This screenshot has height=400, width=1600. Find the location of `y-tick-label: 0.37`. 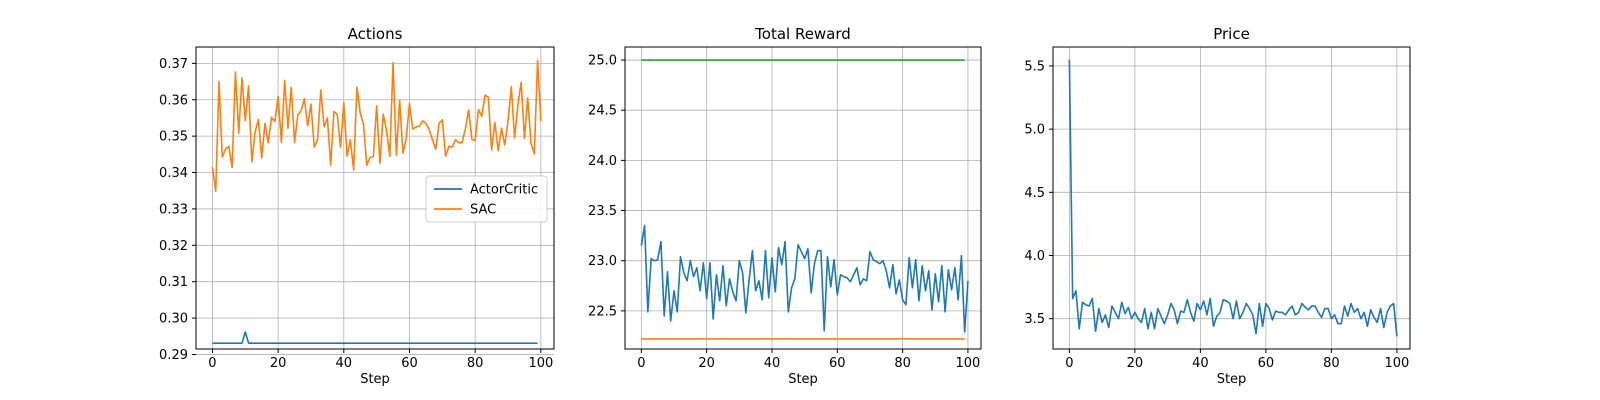

y-tick-label: 0.37 is located at coordinates (173, 64).